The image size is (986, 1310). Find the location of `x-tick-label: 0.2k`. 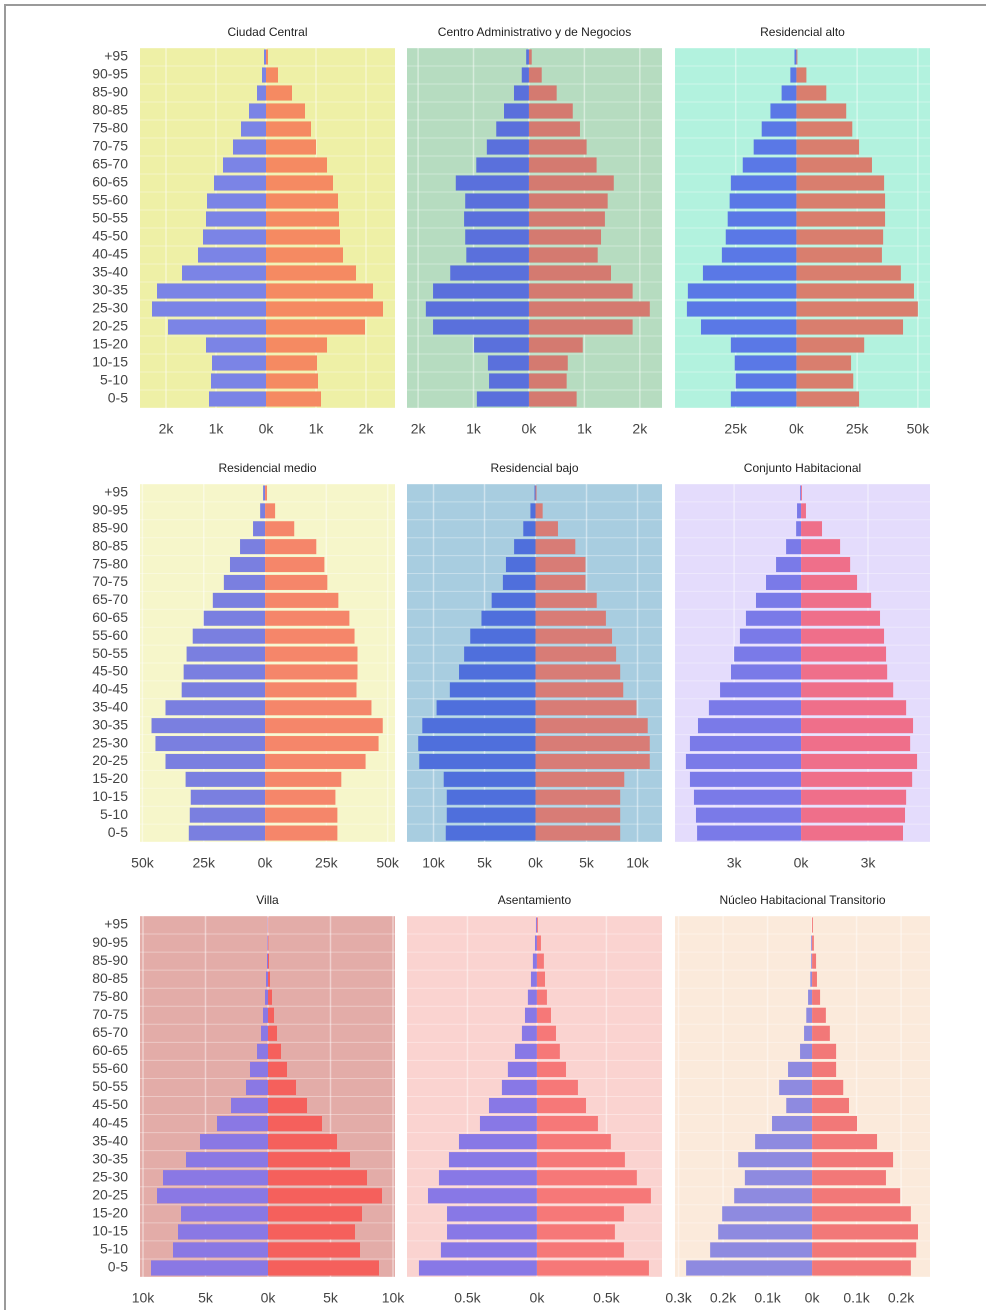

x-tick-label: 0.2k is located at coordinates (901, 1298).